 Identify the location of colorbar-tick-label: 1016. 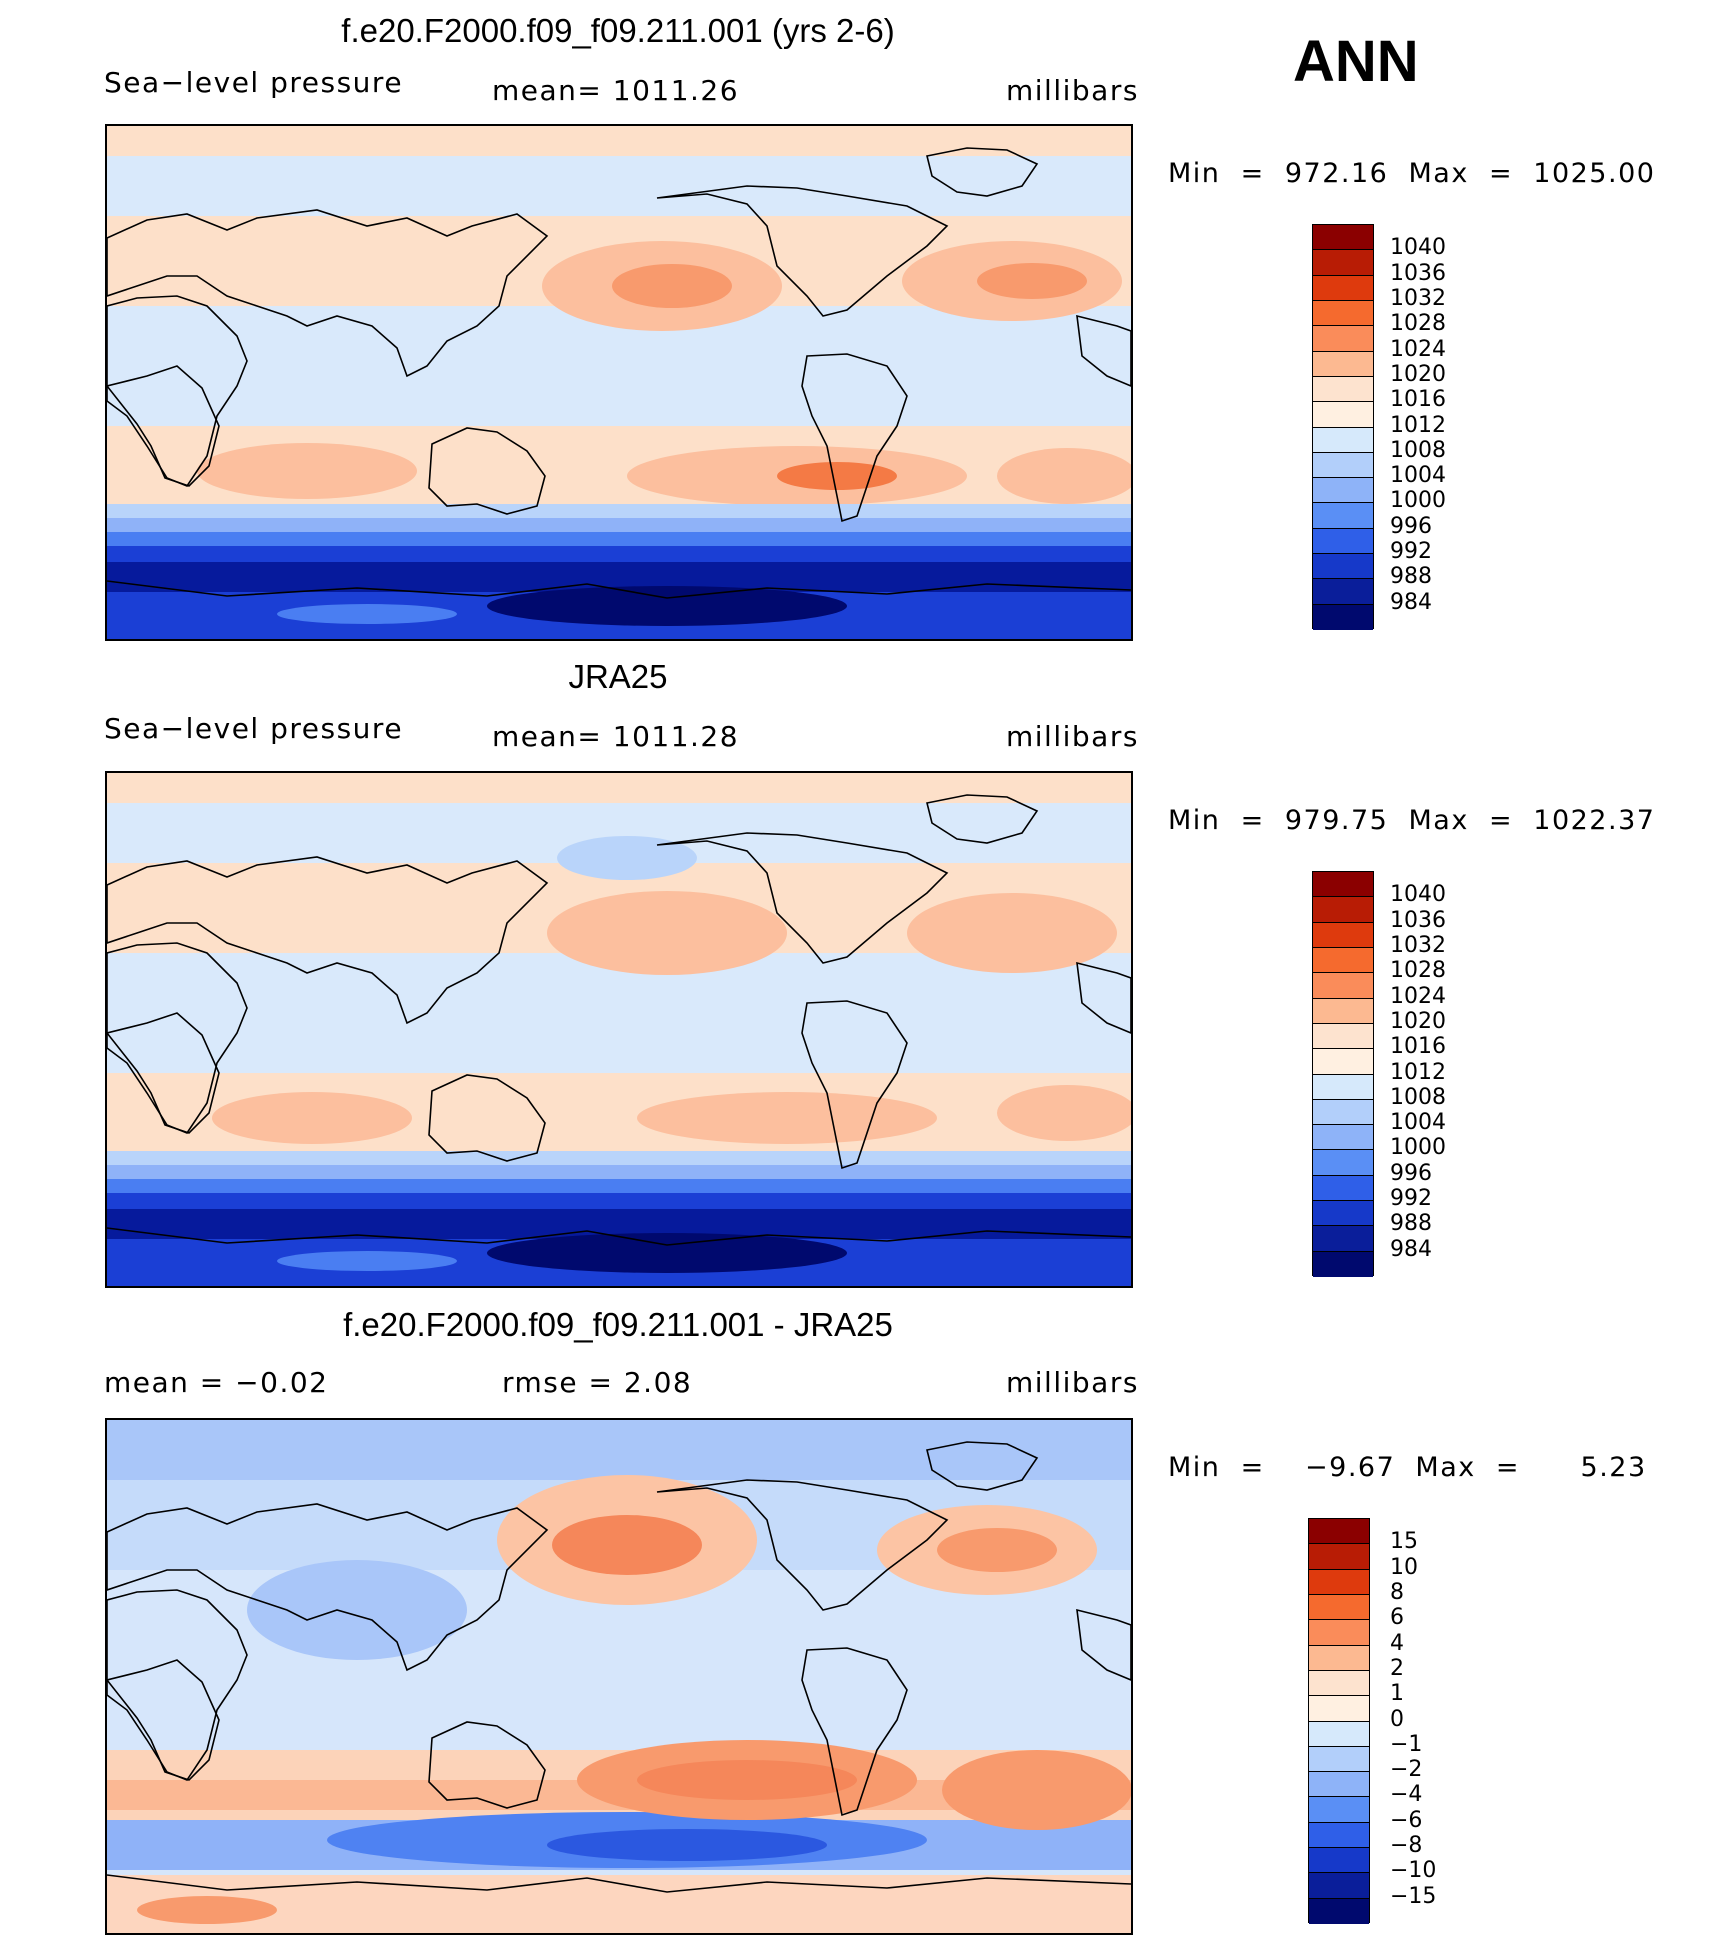
(1418, 400).